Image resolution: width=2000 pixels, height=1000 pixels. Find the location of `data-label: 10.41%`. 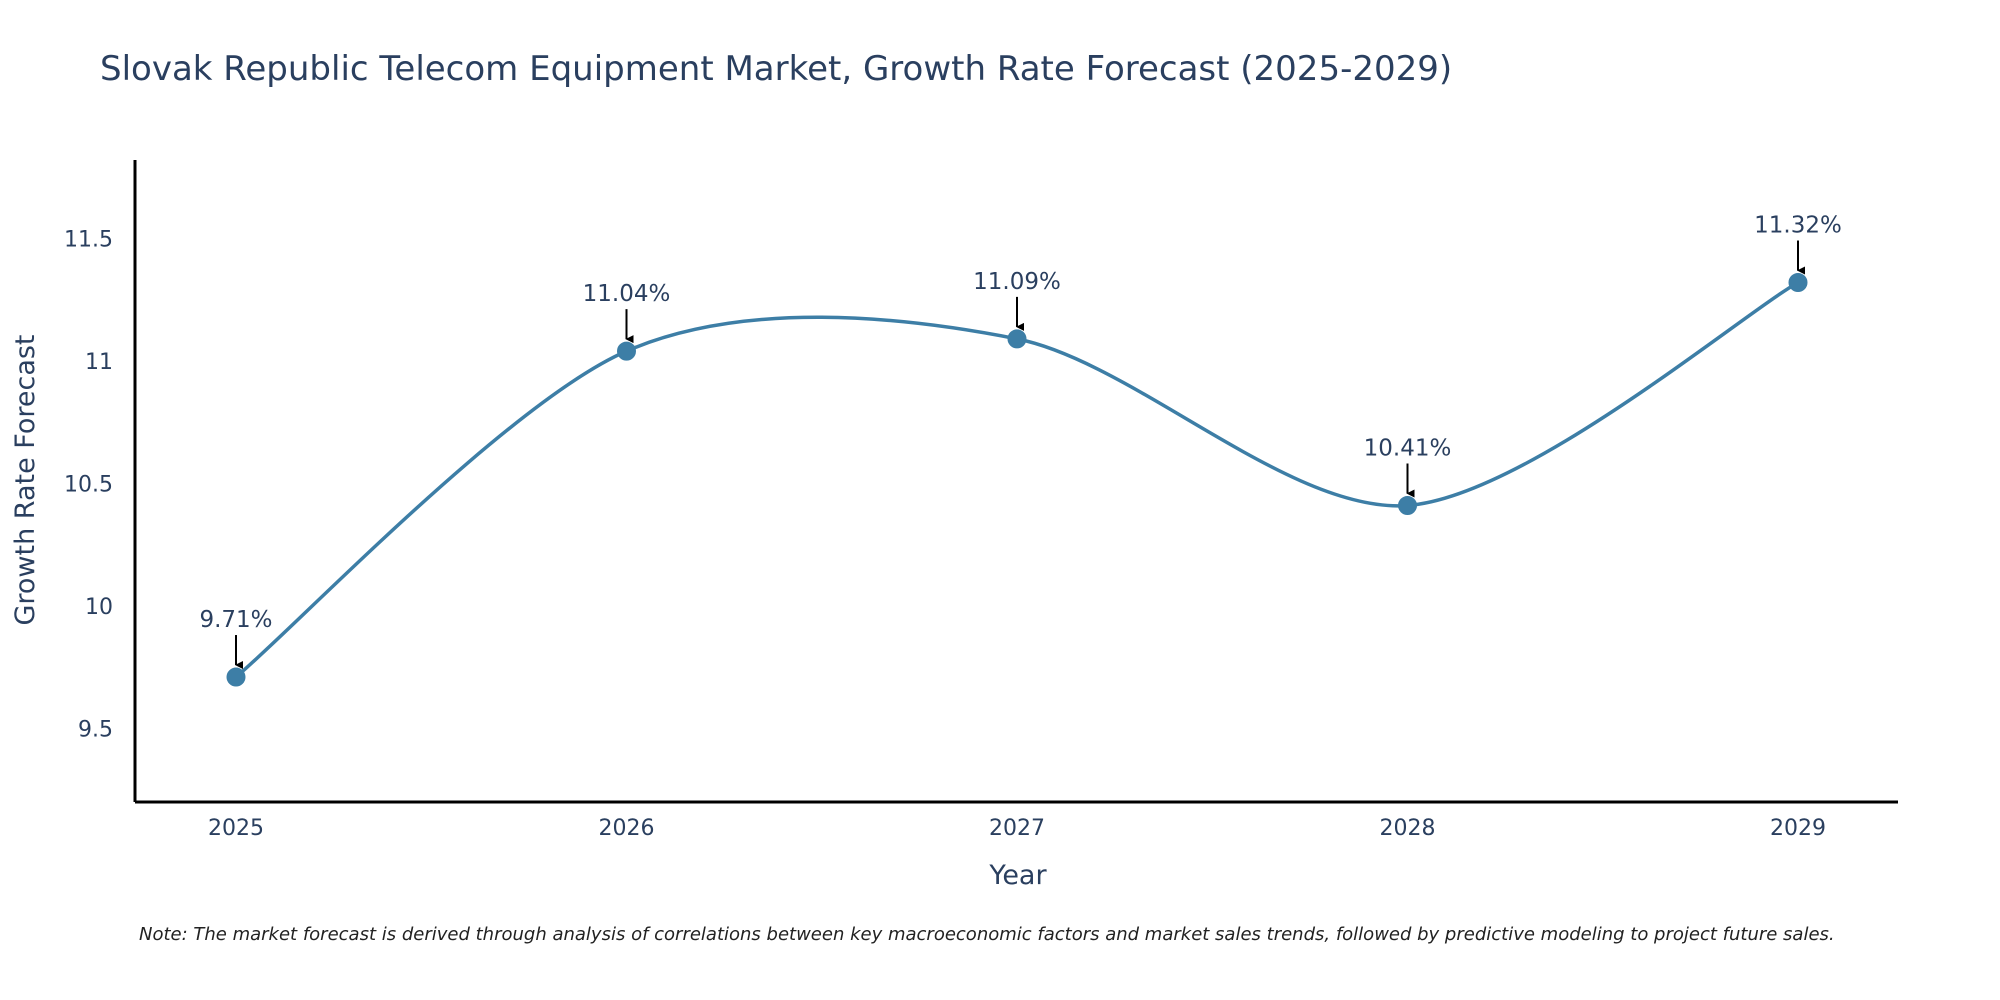

data-label: 10.41% is located at coordinates (1408, 449).